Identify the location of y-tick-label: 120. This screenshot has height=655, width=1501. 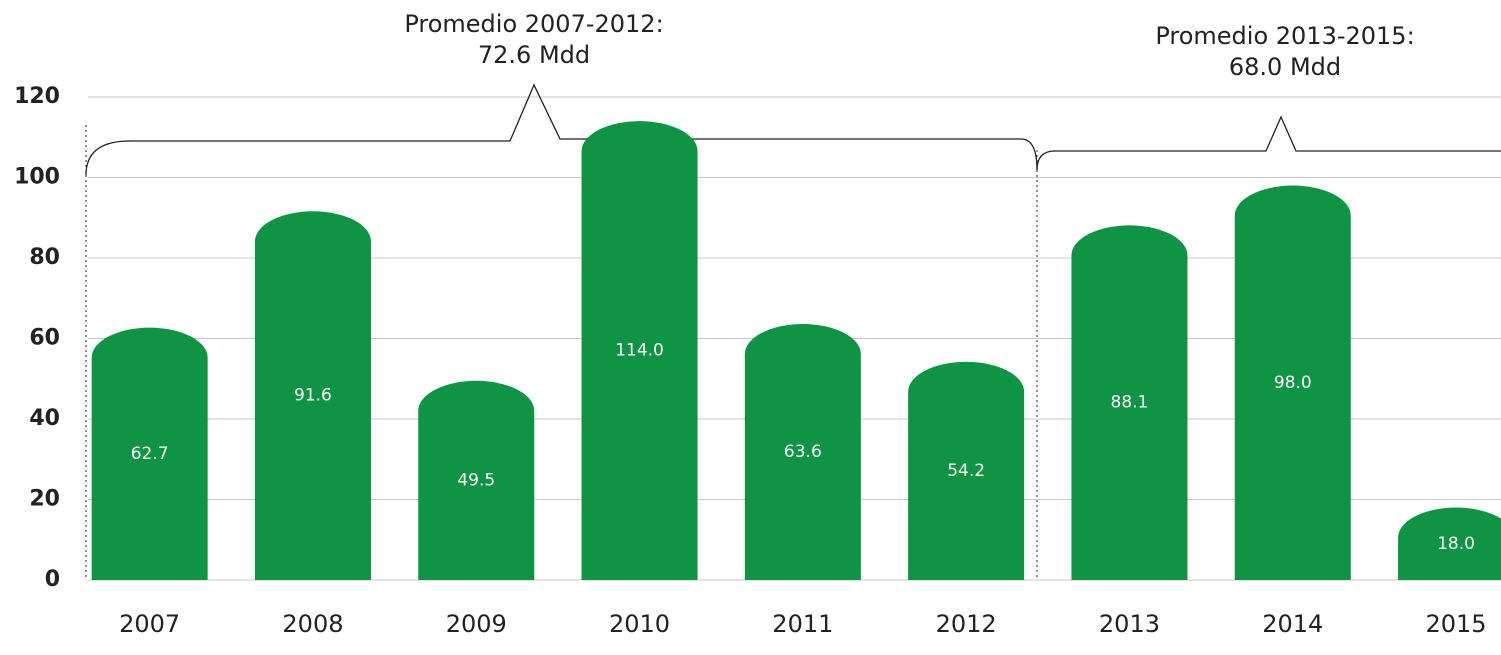
(37, 96).